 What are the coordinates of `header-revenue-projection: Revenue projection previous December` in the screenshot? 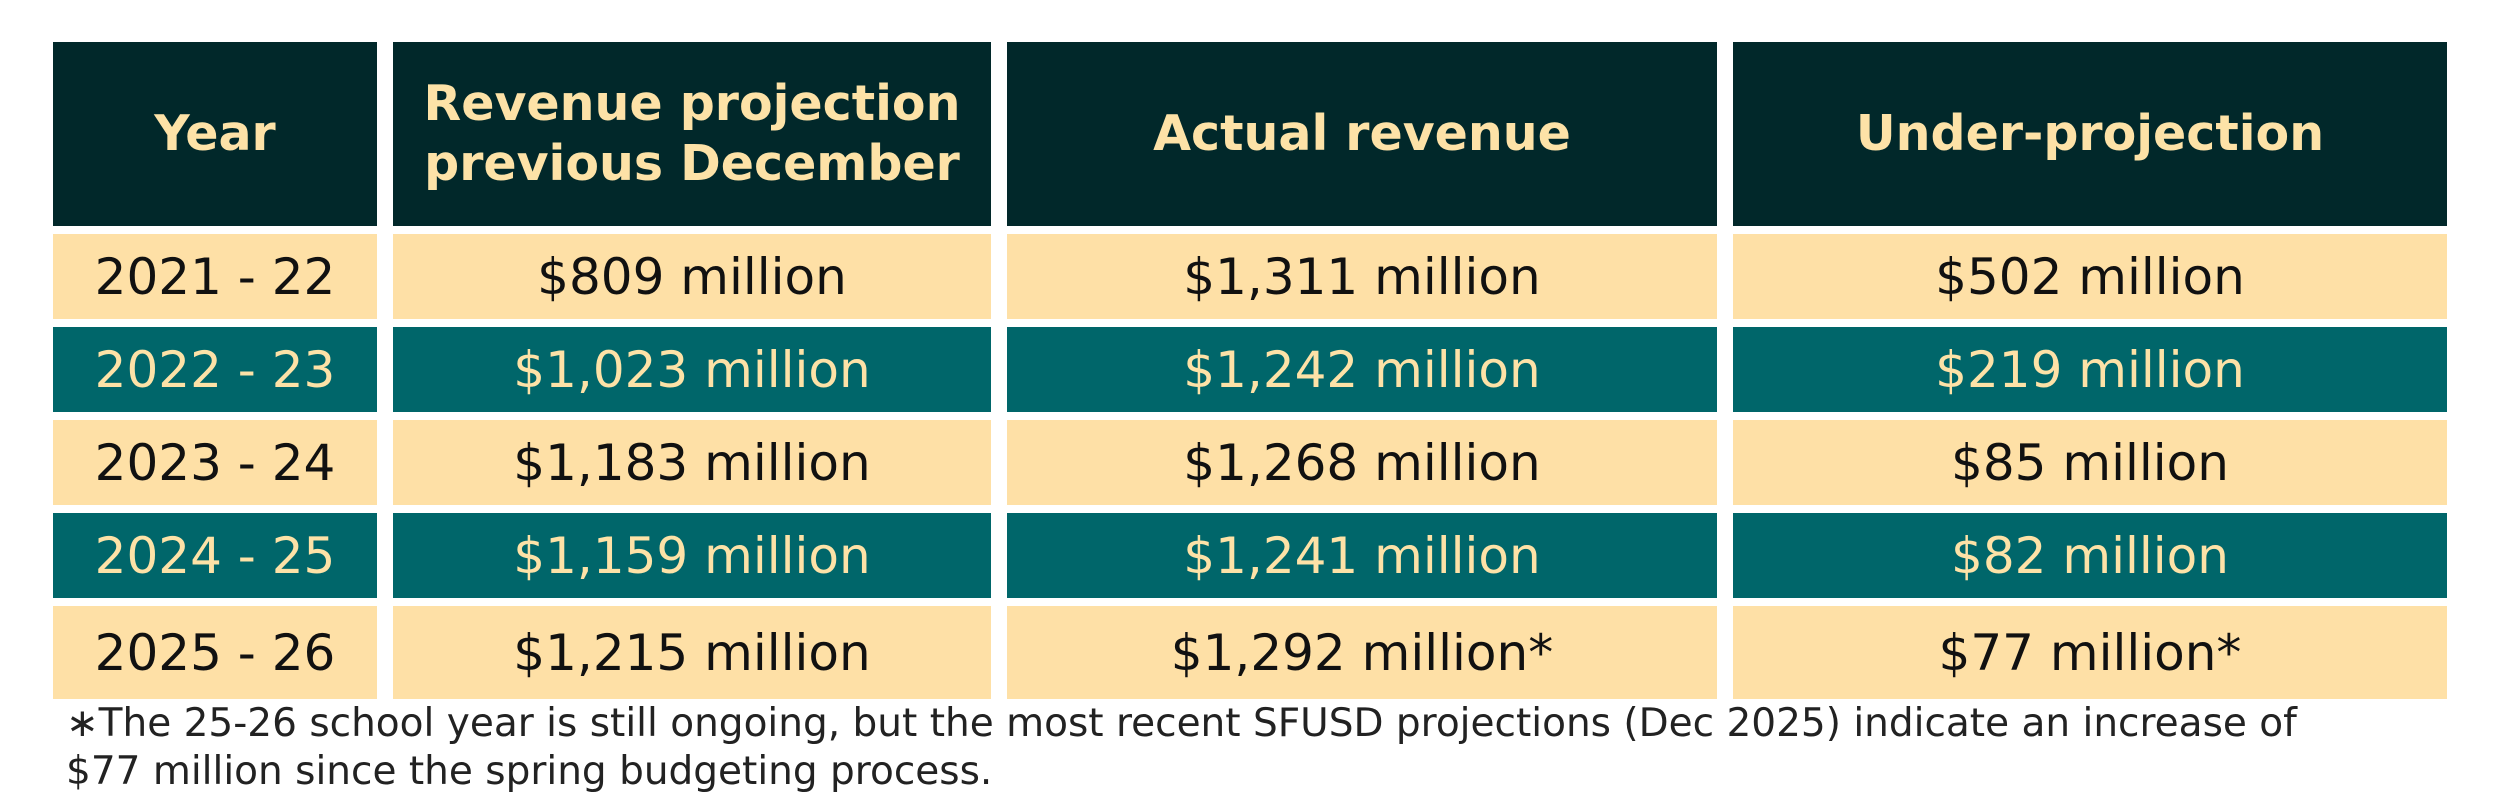 It's located at (700, 138).